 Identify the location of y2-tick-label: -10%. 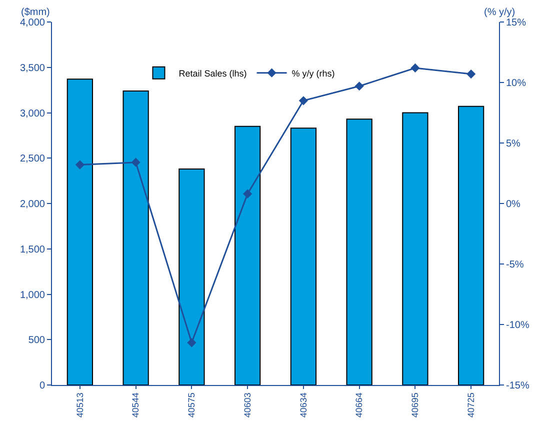
(518, 325).